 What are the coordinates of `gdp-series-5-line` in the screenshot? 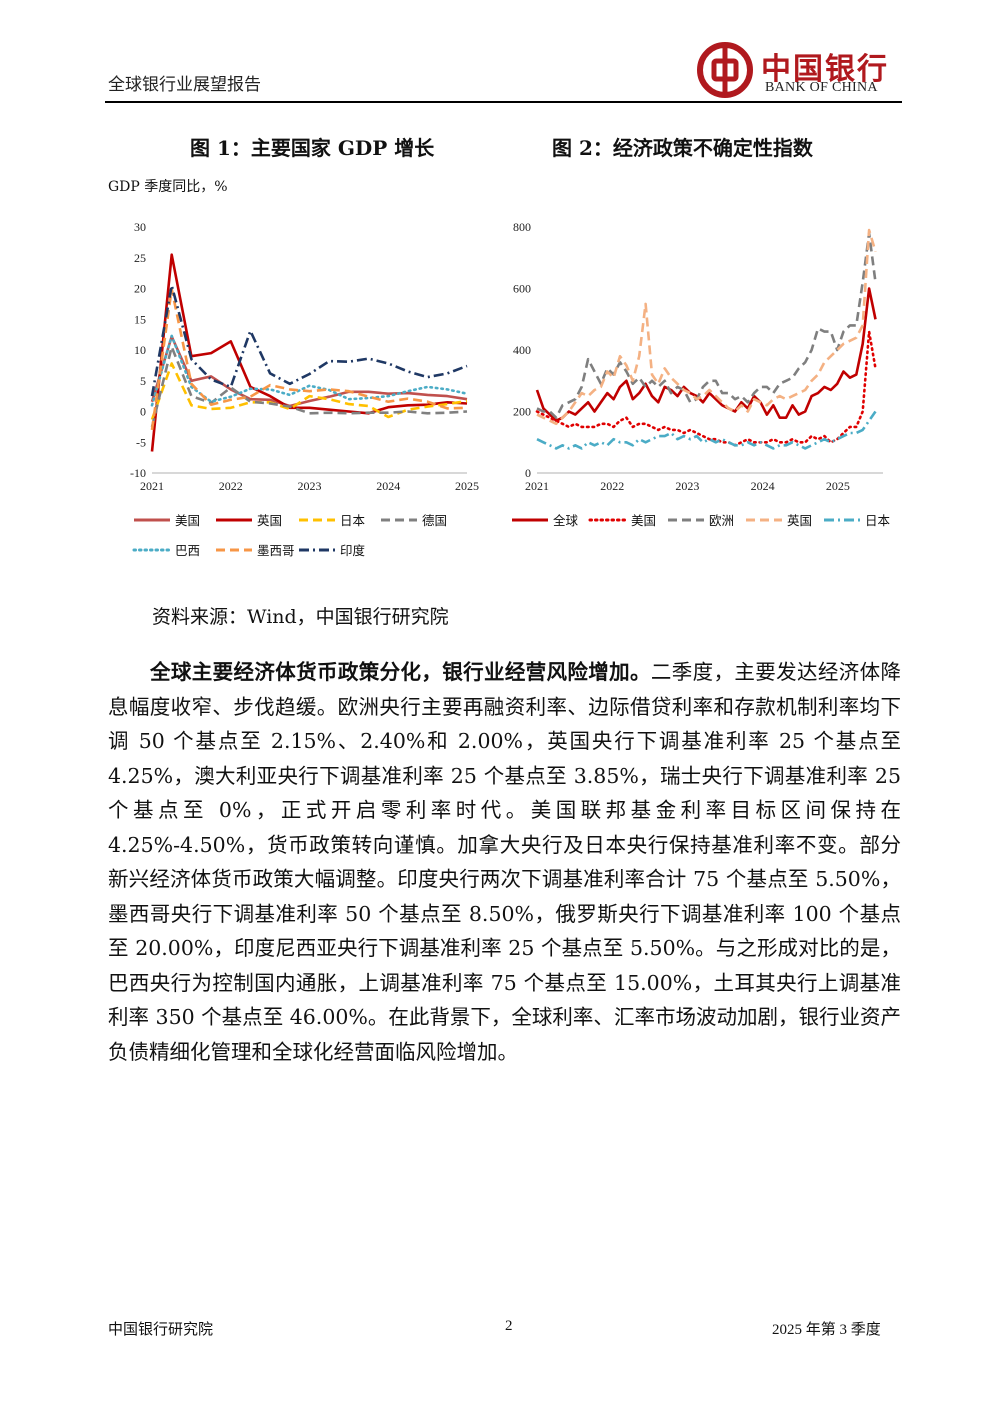 It's located at (309, 359).